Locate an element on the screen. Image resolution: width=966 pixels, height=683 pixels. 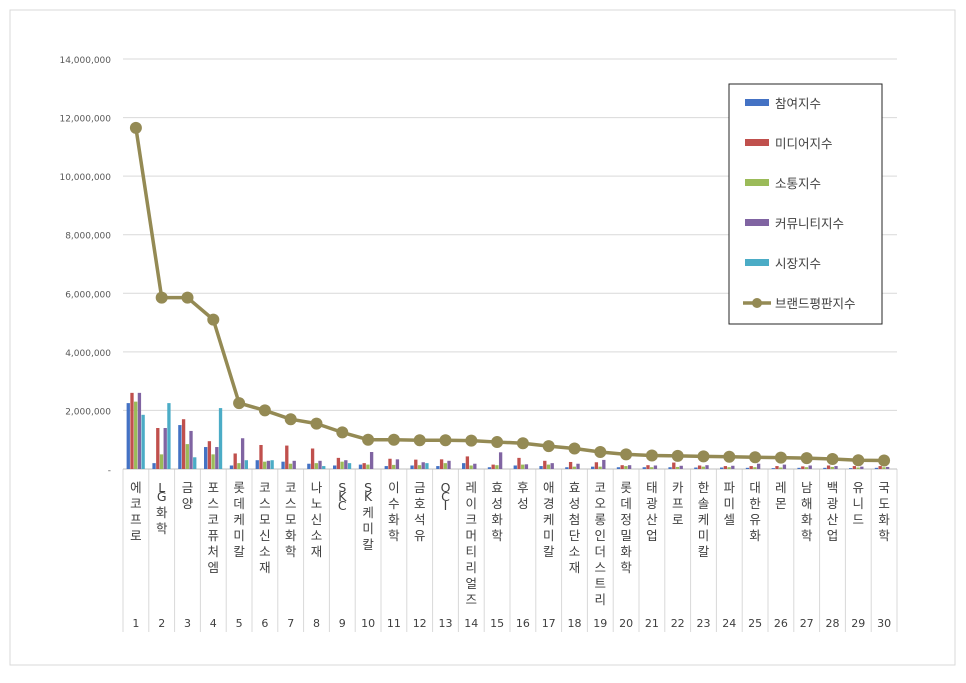
legend-label: 브랜드평판지수 is located at coordinates (815, 303).